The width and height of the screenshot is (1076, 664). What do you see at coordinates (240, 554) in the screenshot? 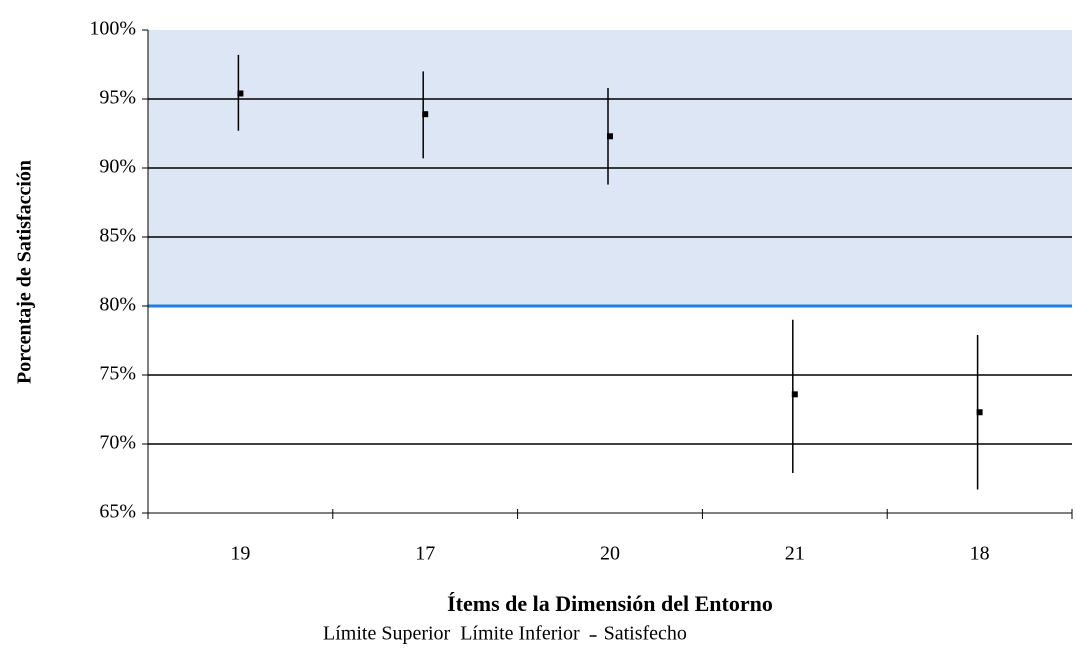
I see `x-tick-label: 19` at bounding box center [240, 554].